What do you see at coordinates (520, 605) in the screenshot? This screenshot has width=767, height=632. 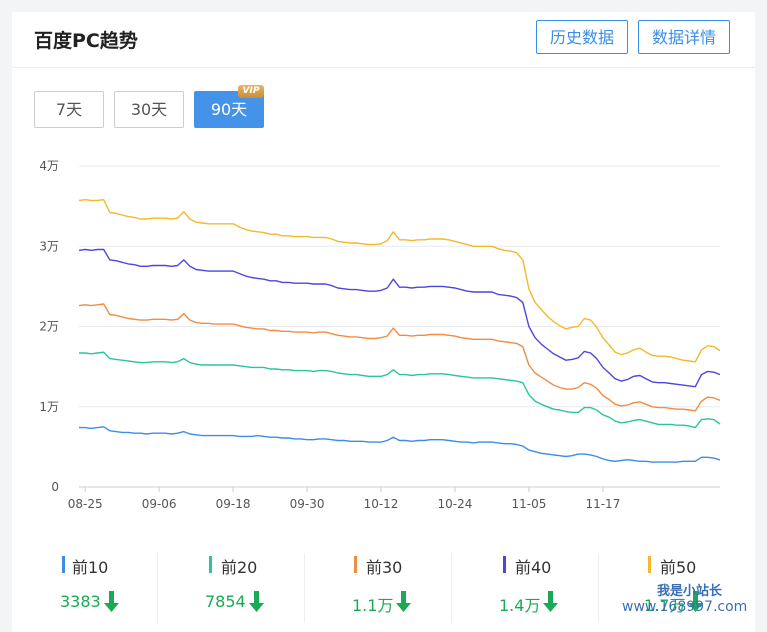 I see `stat-top40-value: 1.4万` at bounding box center [520, 605].